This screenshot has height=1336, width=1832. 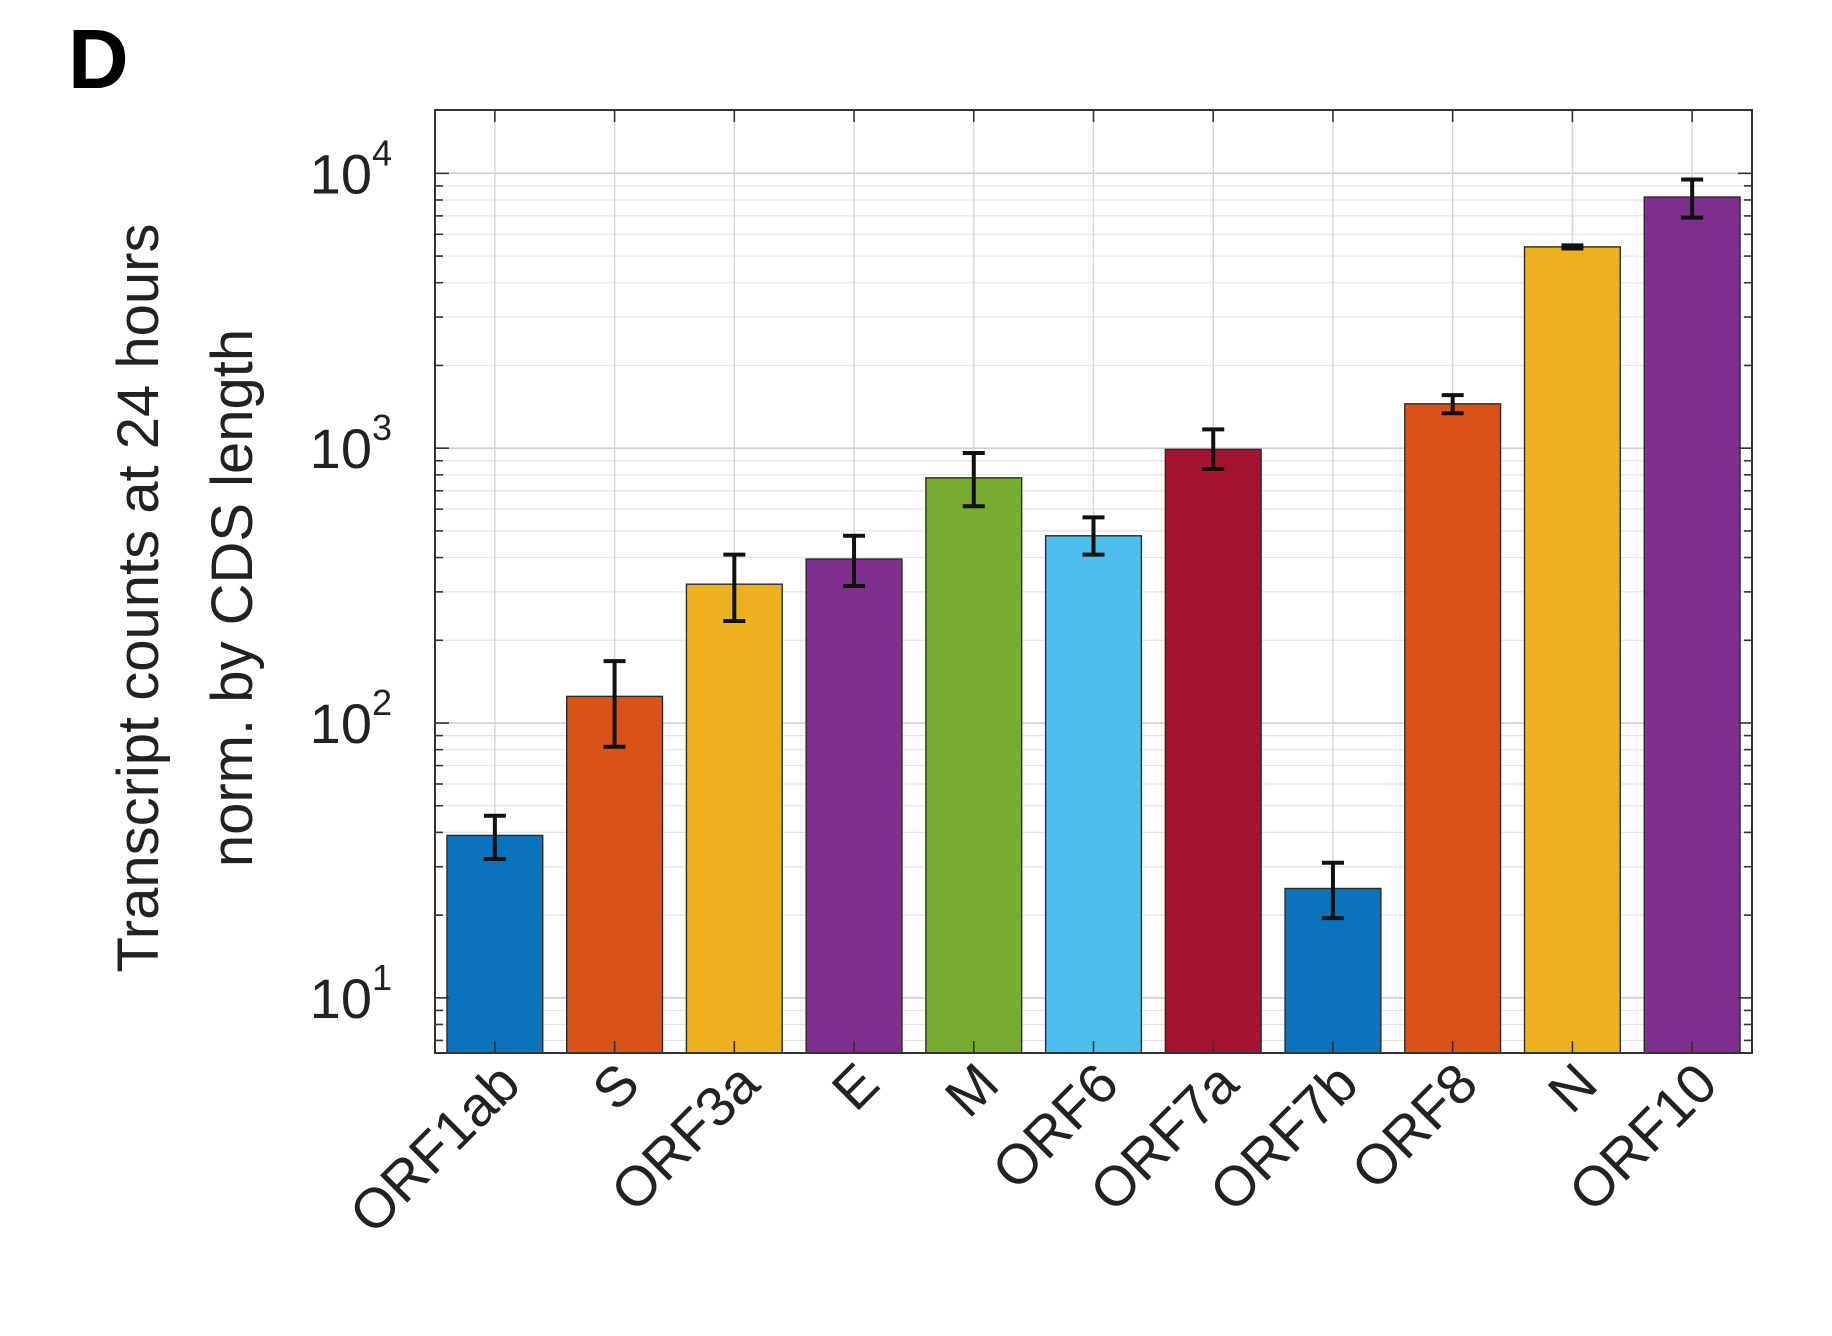 I want to click on error-bar-m, so click(x=973, y=480).